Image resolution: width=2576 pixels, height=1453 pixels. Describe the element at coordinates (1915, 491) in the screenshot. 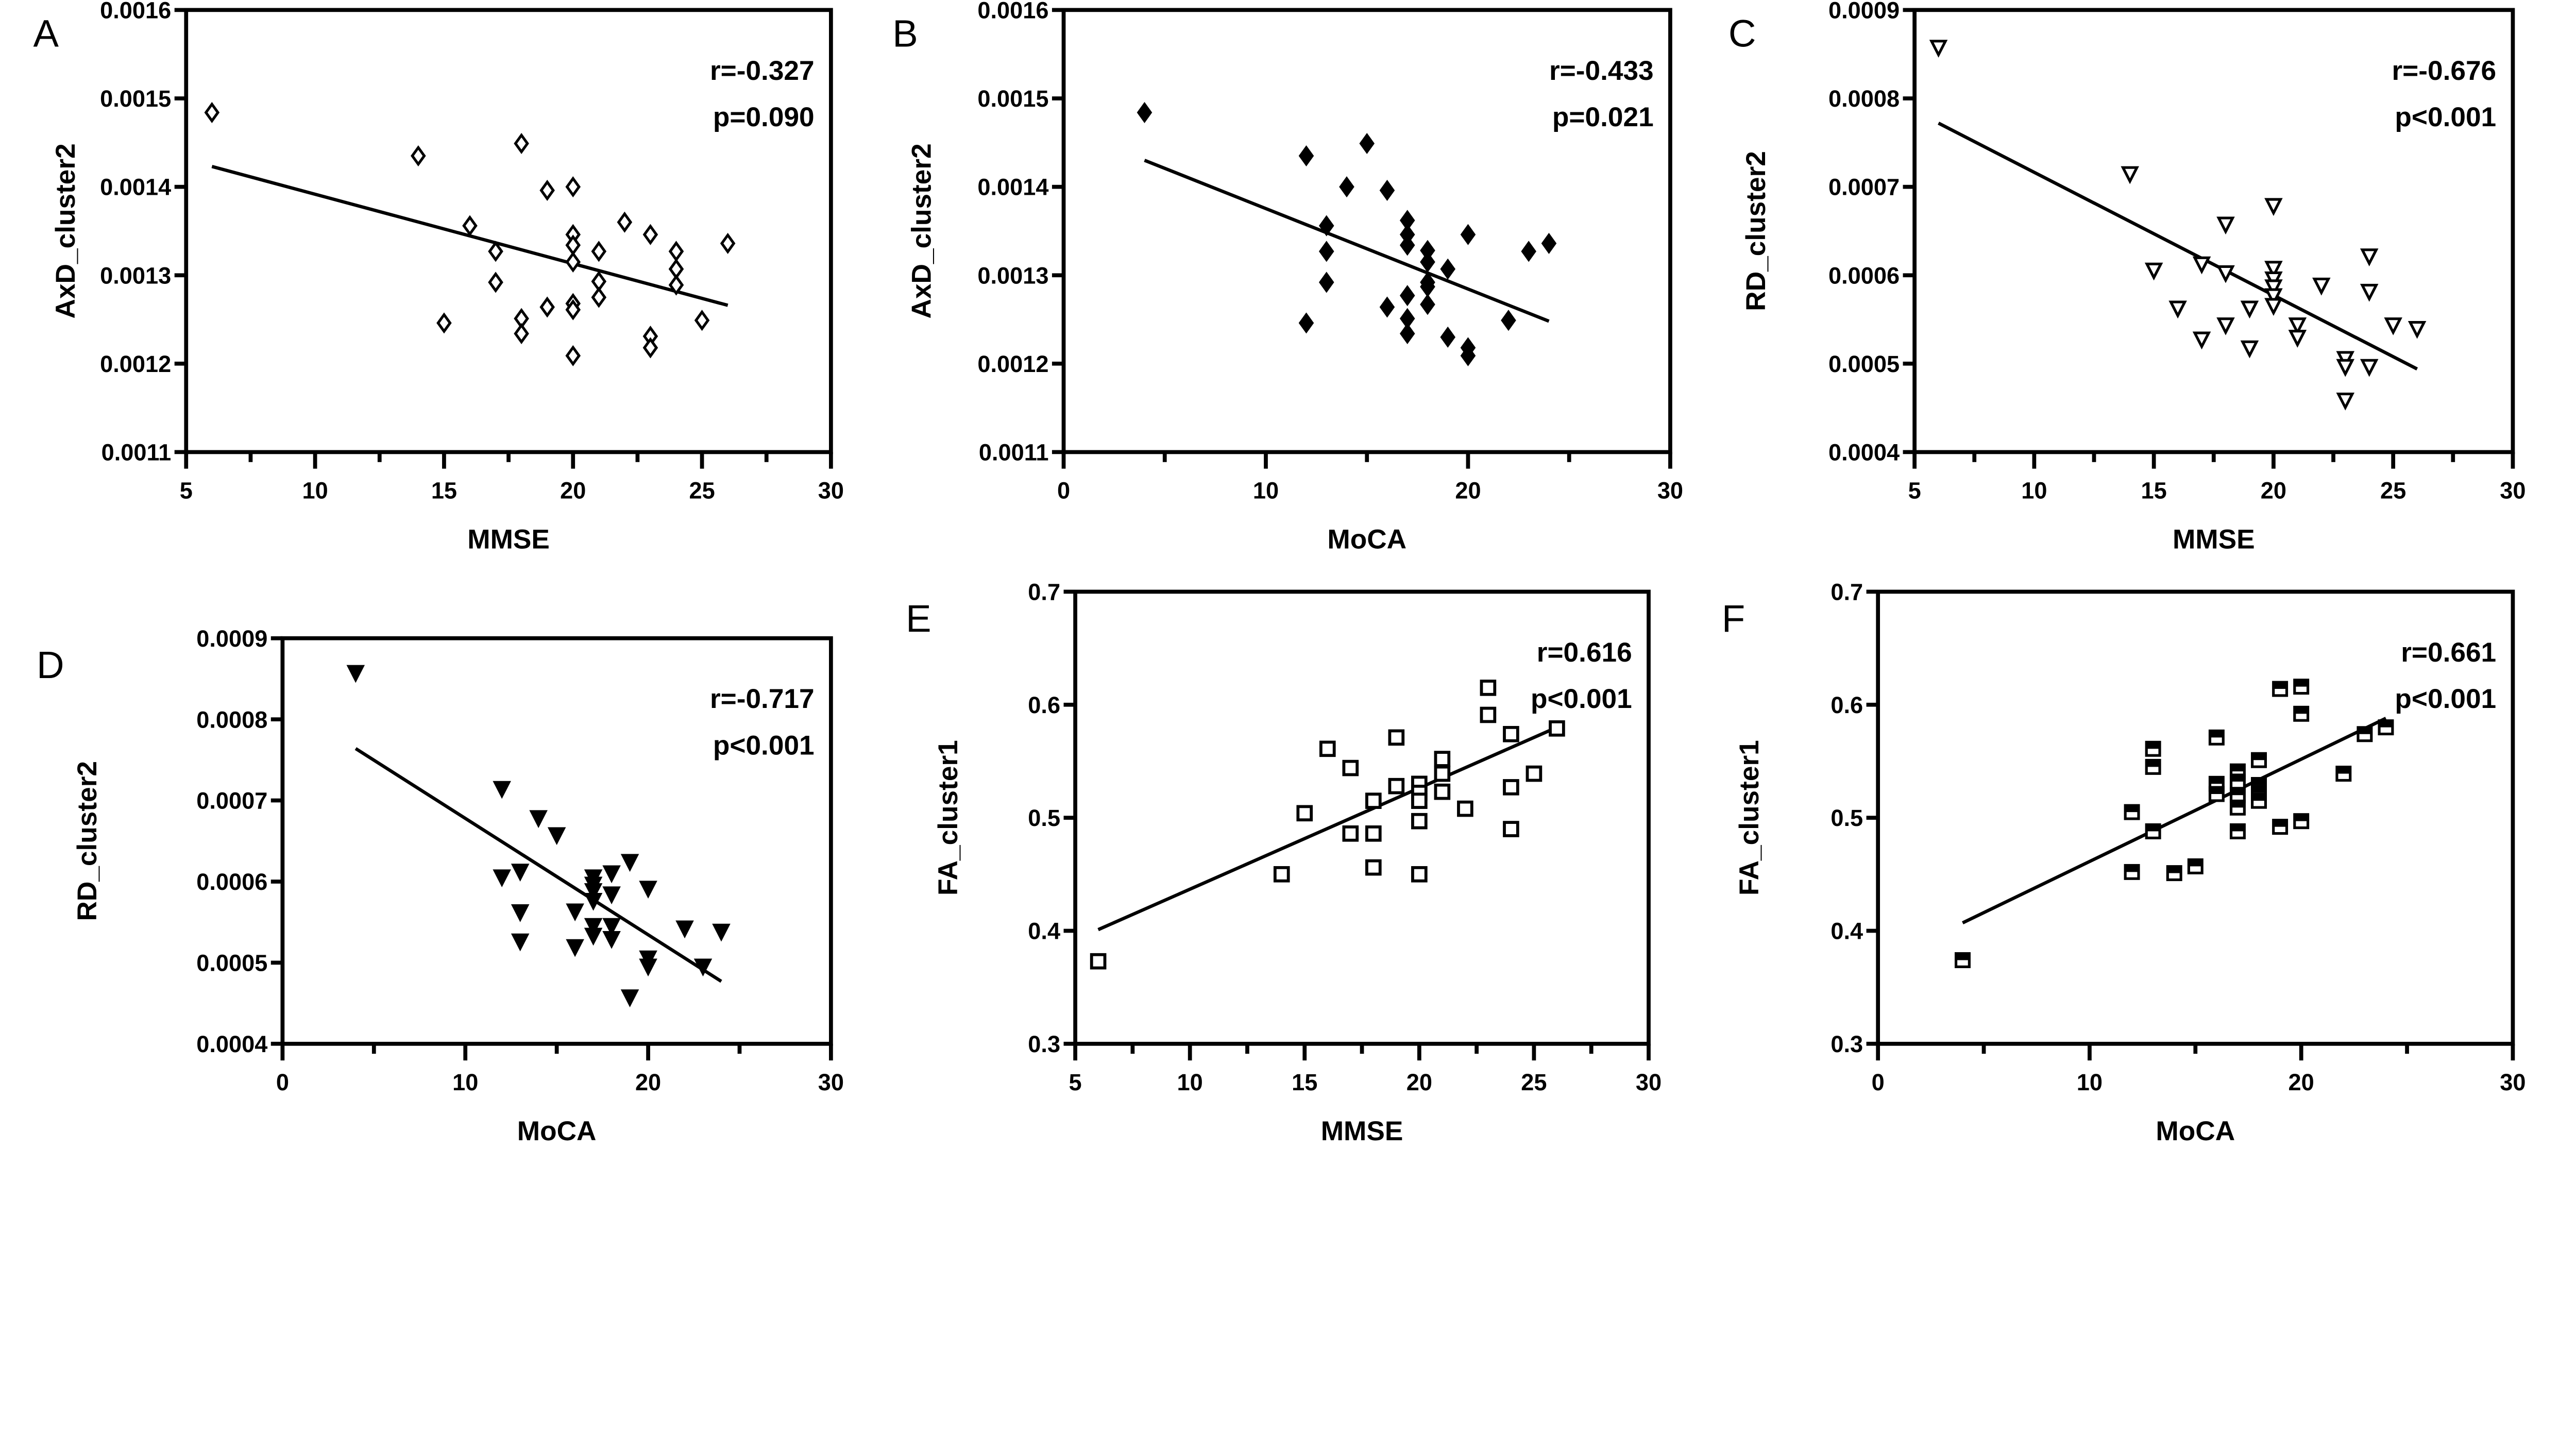

I see `x-tick-label: 5` at that location.